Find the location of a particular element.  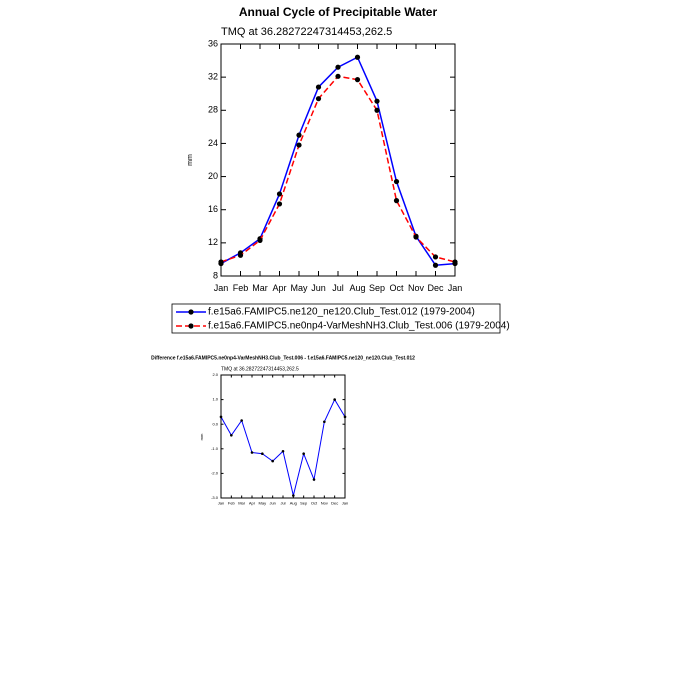

plot-frame is located at coordinates (283, 436).